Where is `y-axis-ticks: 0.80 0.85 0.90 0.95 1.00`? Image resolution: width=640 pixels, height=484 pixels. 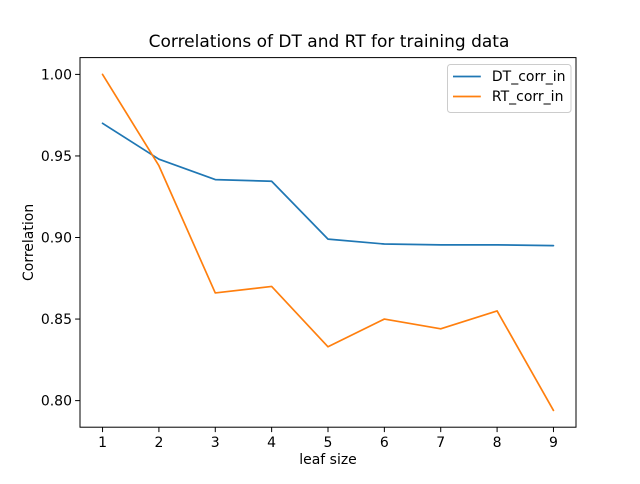 y-axis-ticks: 0.80 0.85 0.90 0.95 1.00 is located at coordinates (60, 238).